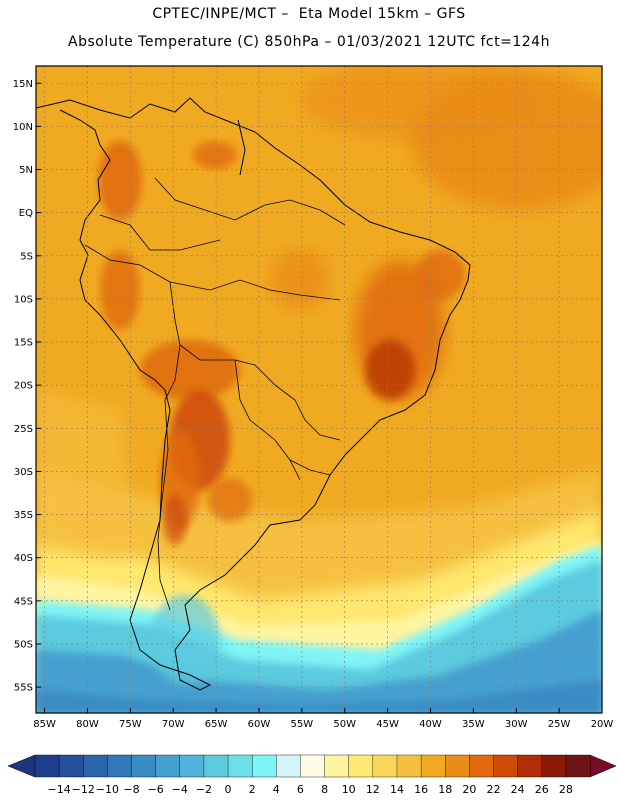 This screenshot has width=618, height=800. Describe the element at coordinates (445, 789) in the screenshot. I see `colorbar-label: 18` at that location.